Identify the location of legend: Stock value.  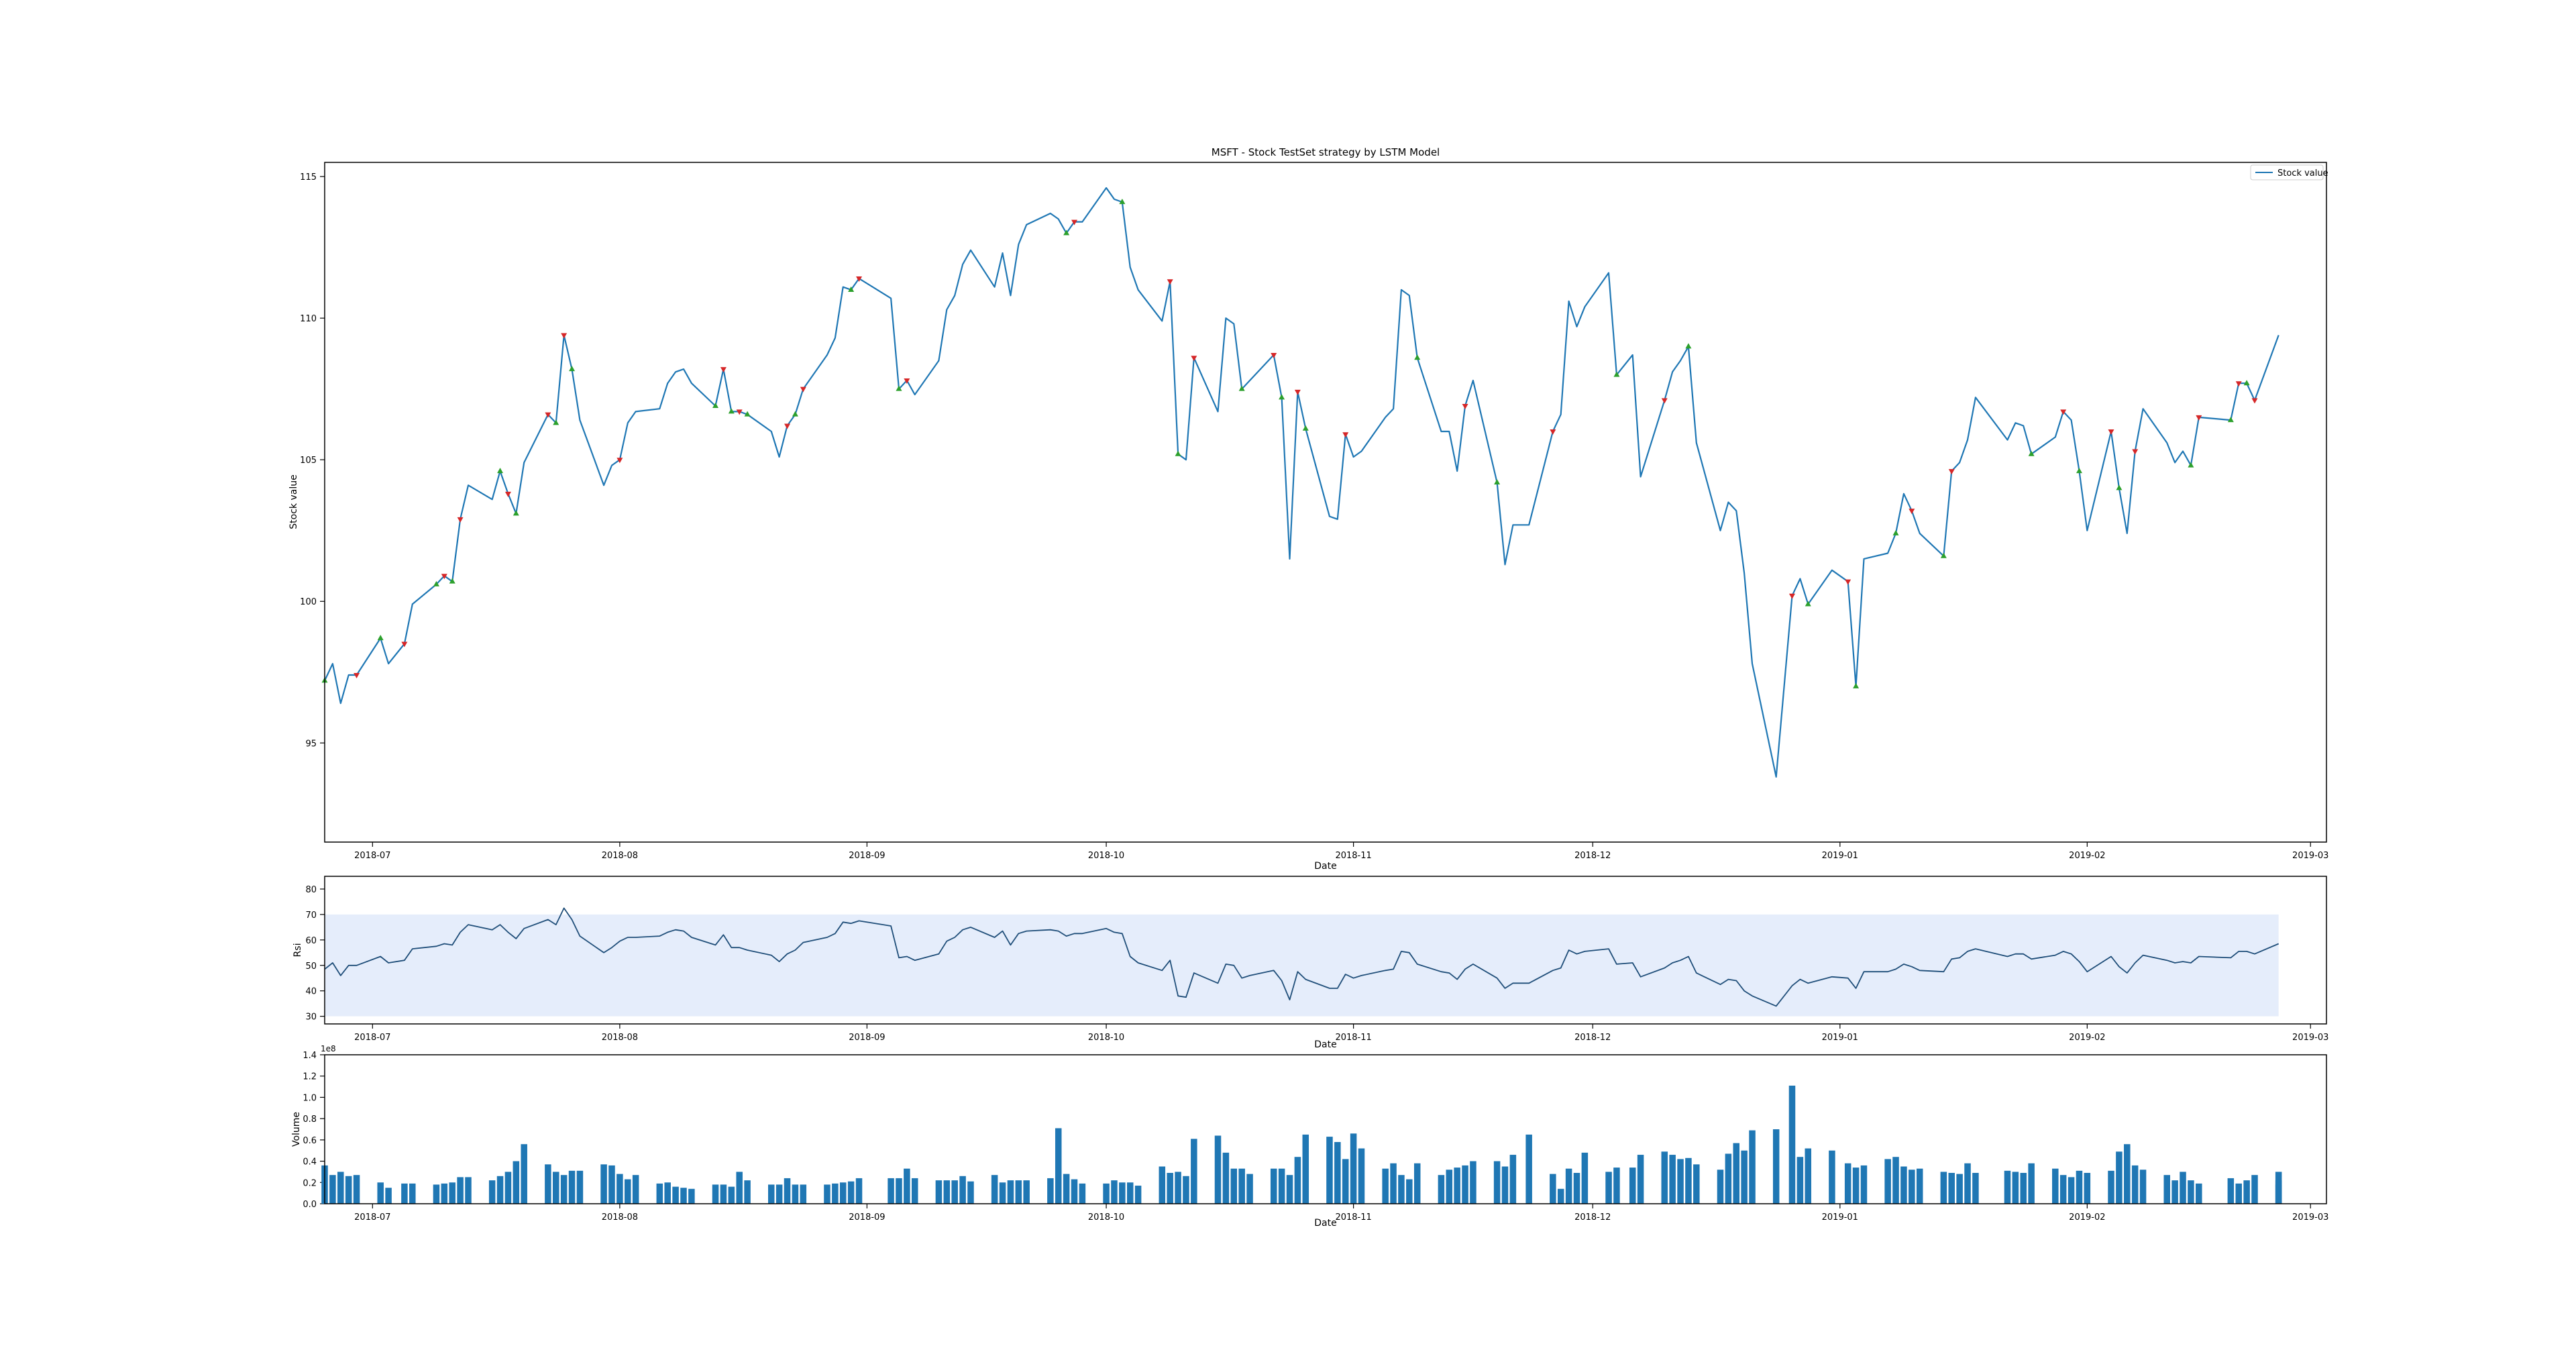
(2289, 172).